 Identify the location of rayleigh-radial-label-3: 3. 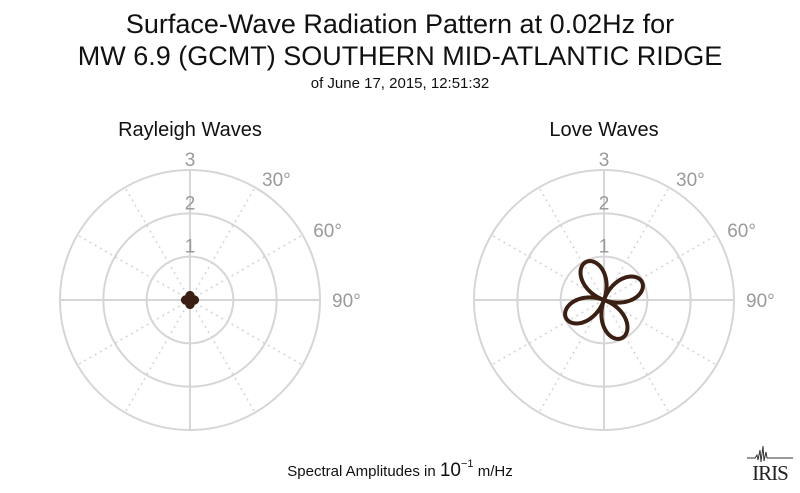
(190, 160).